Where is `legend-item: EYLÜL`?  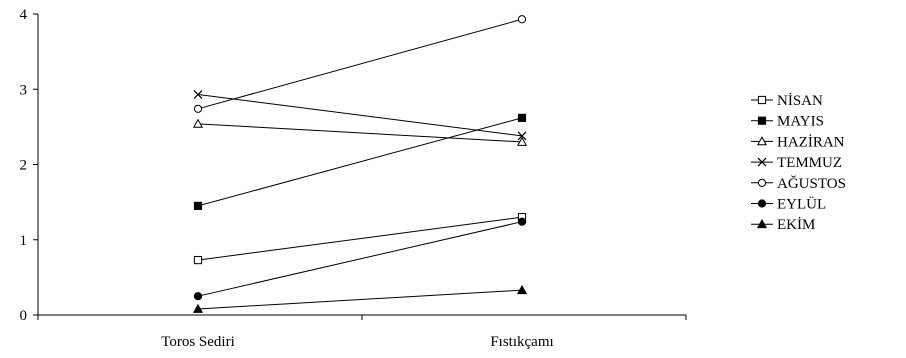
legend-item: EYLÜL is located at coordinates (788, 204).